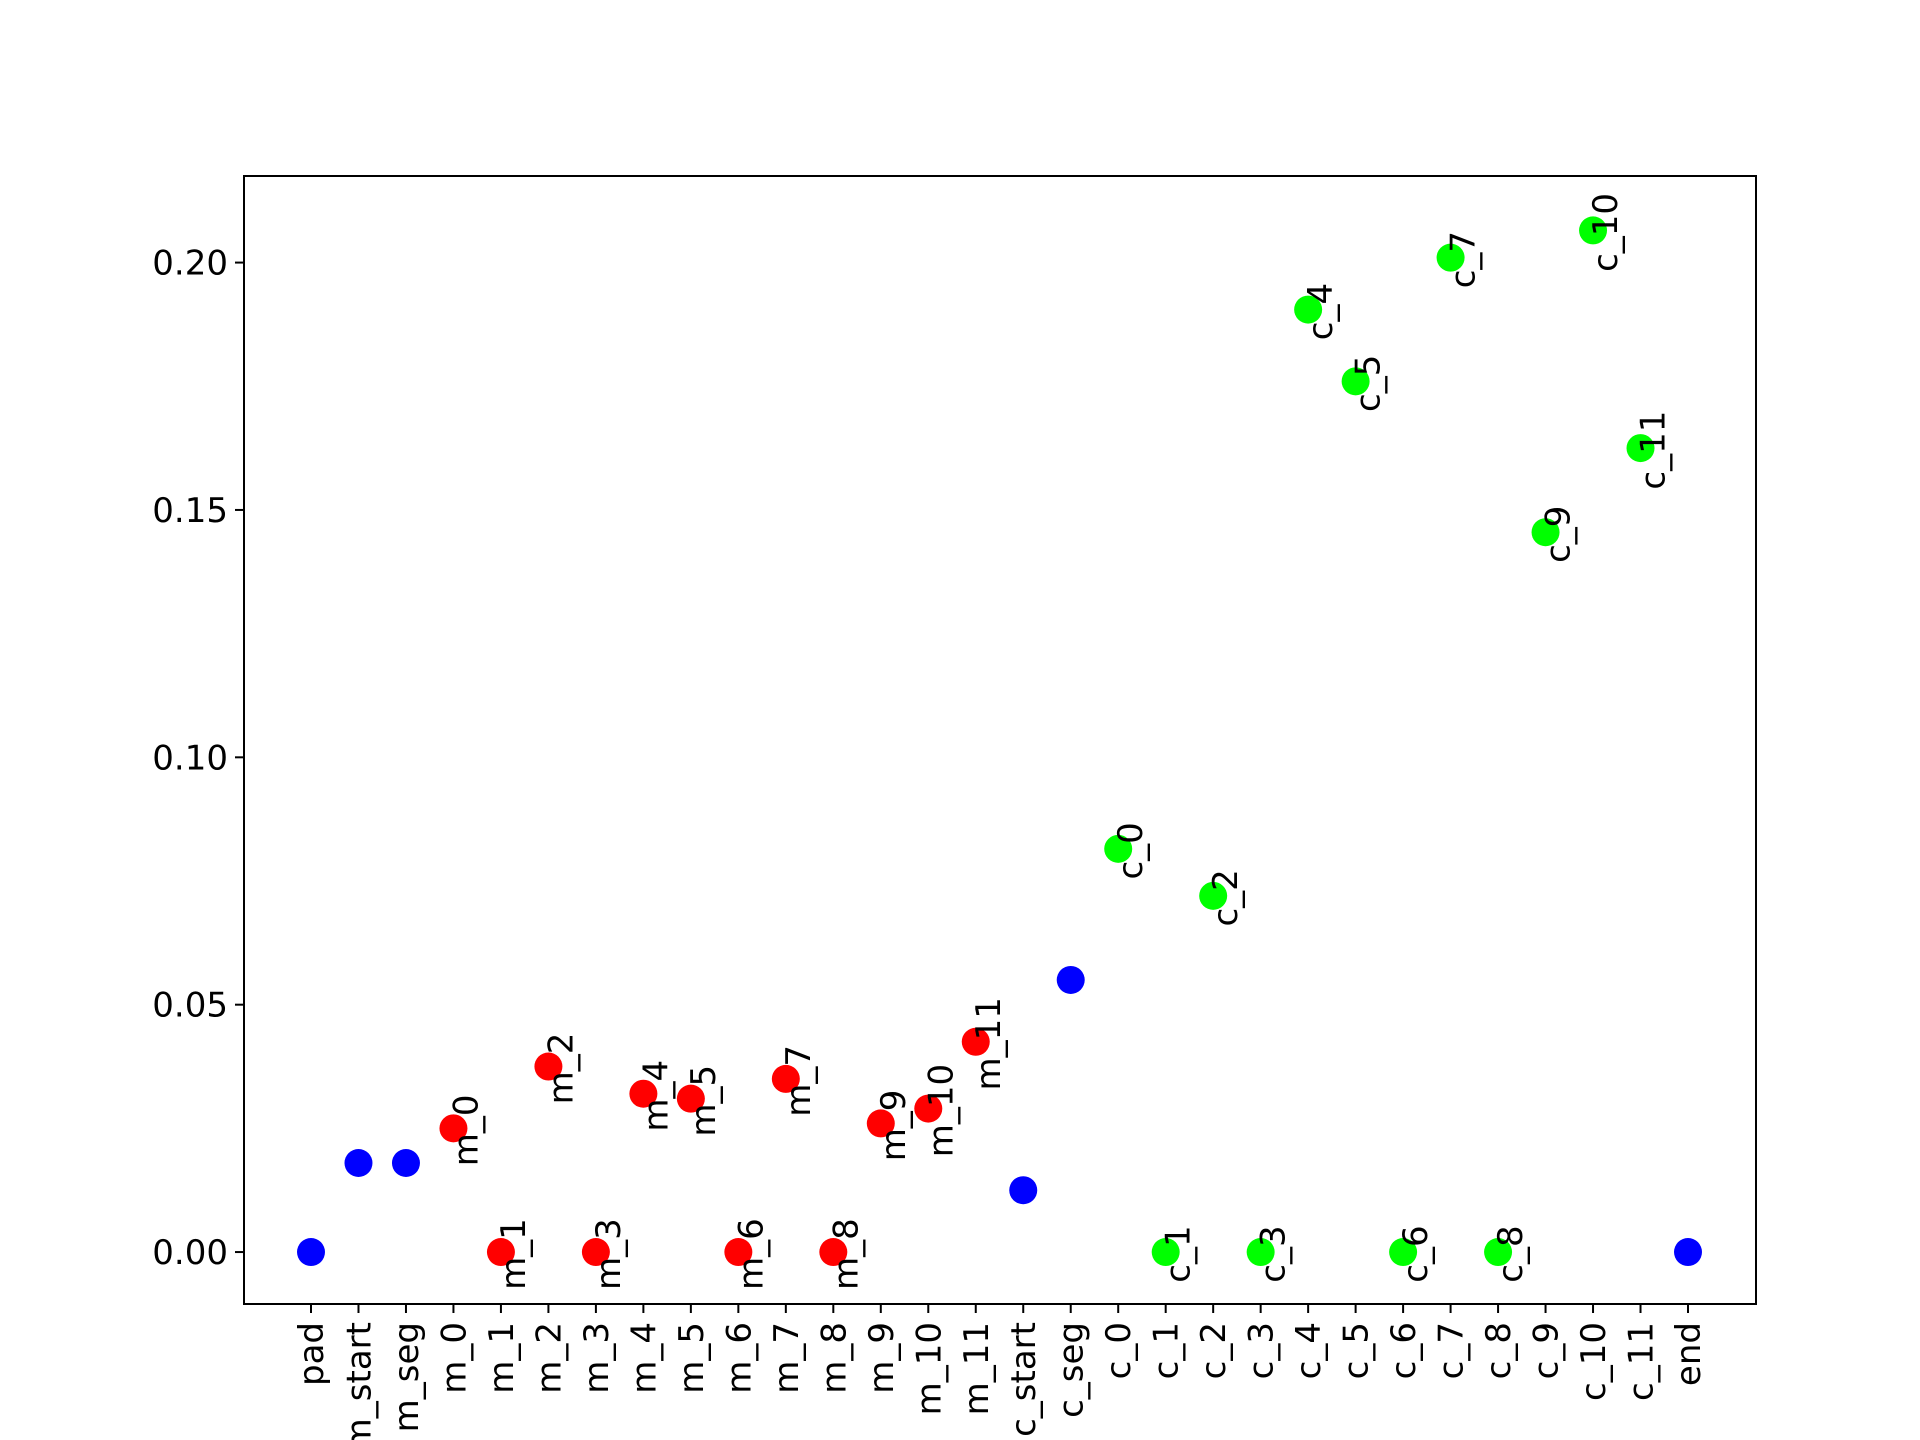 This screenshot has width=1920, height=1440. What do you see at coordinates (834, 1358) in the screenshot?
I see `x-tick-label: m_8` at bounding box center [834, 1358].